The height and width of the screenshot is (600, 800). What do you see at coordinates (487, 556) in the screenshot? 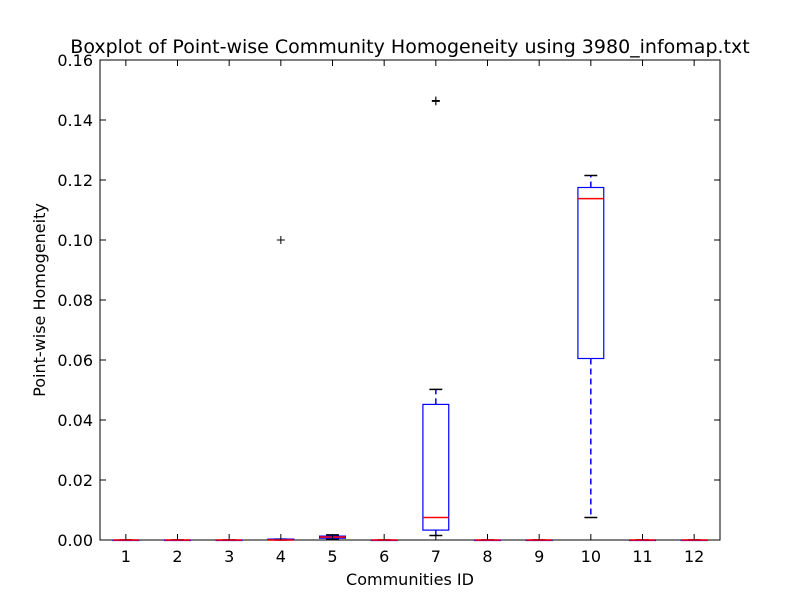
I see `x-tick-label: 8` at bounding box center [487, 556].